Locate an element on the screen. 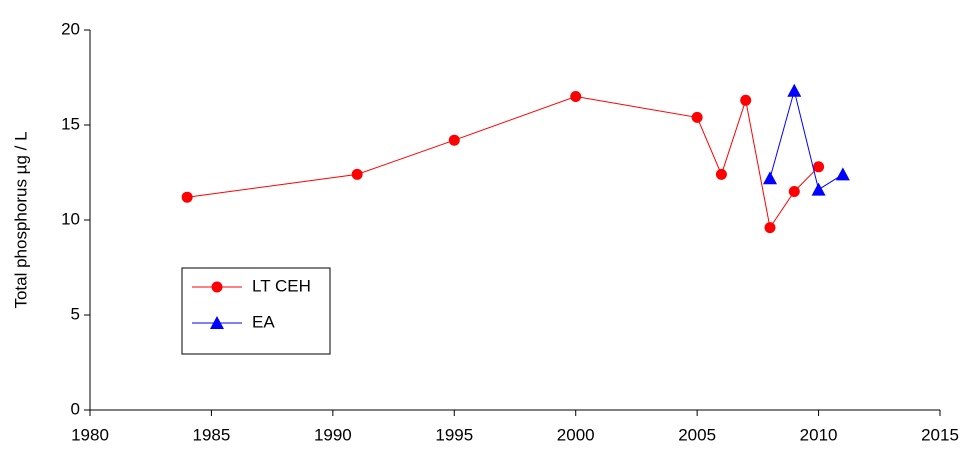  x-tick-label: 1980 is located at coordinates (90, 434).